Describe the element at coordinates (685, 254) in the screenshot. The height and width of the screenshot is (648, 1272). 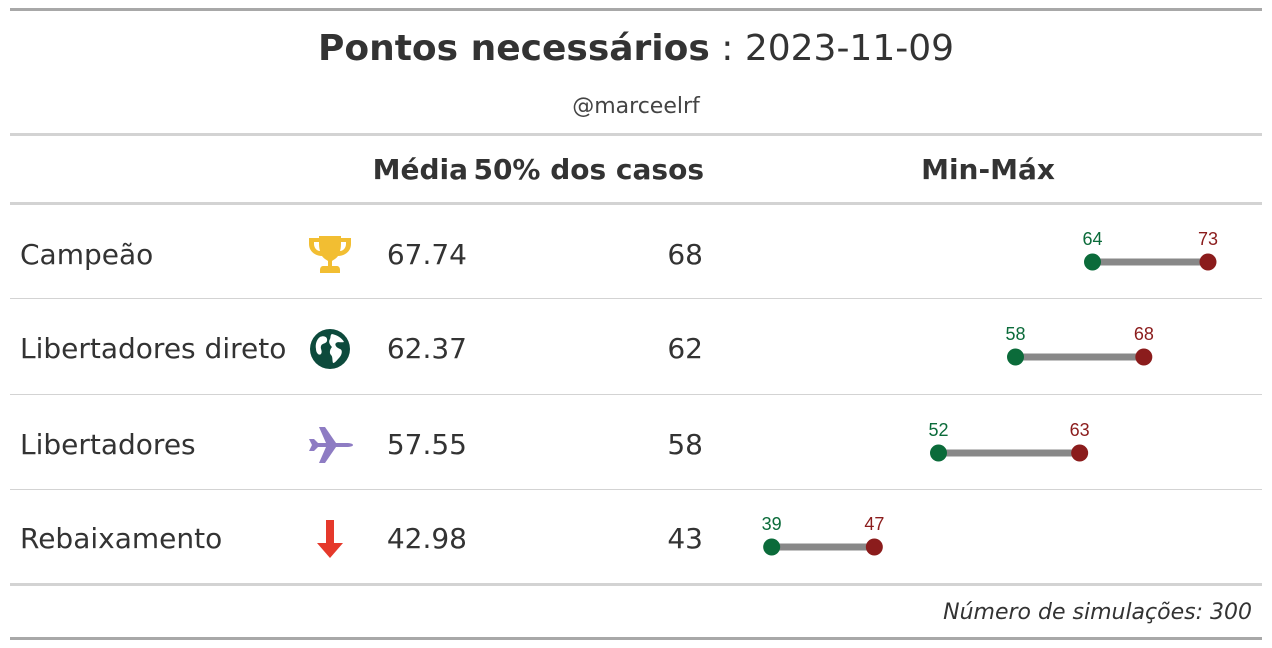
I see `row-50-percent: 68` at that location.